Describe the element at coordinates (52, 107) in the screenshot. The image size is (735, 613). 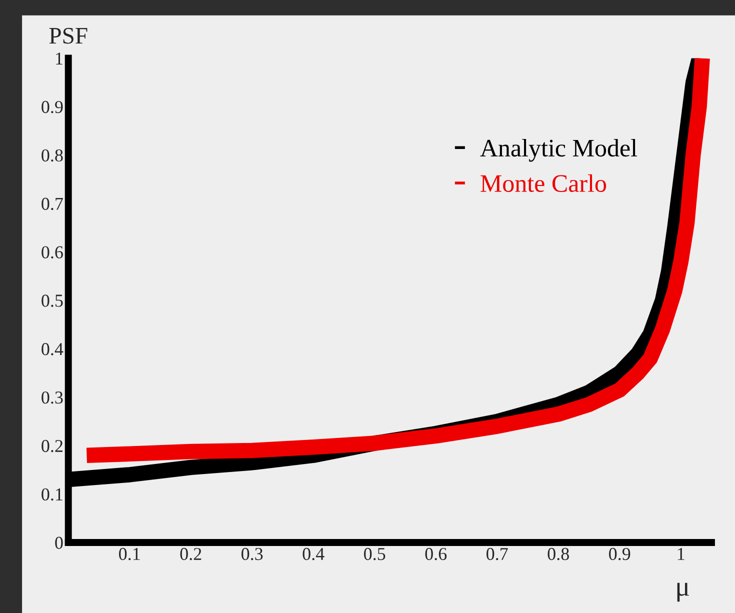
I see `y-tick-label: 0.9` at that location.